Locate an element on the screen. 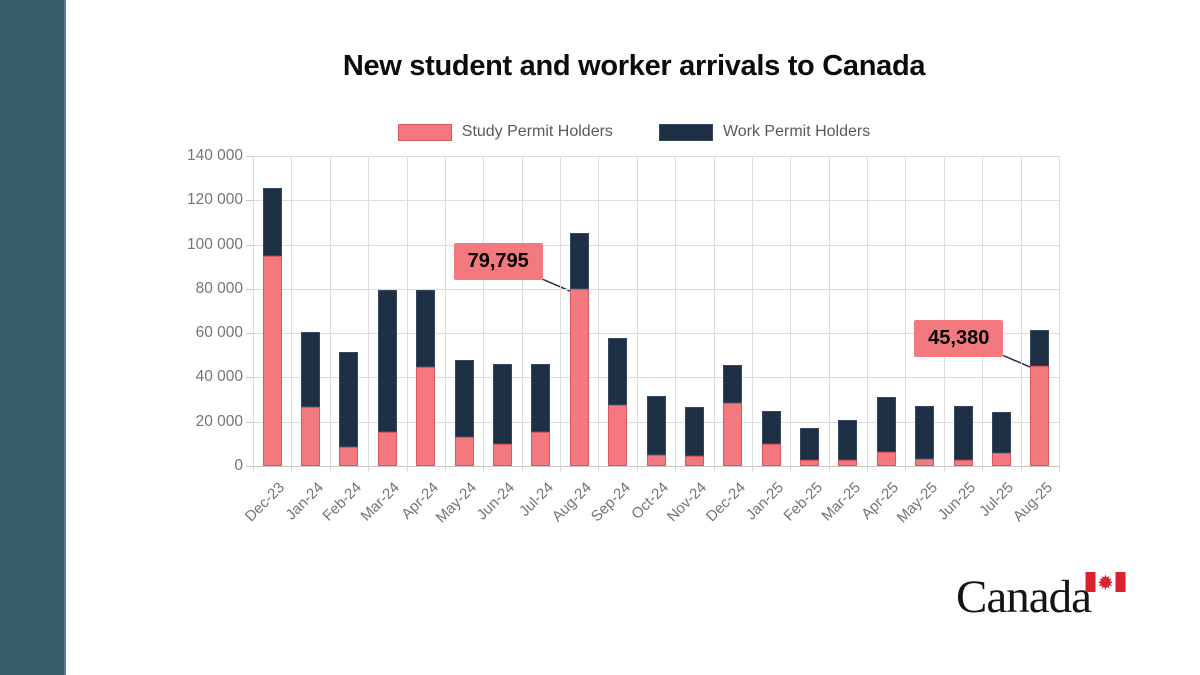 The width and height of the screenshot is (1200, 675). y-axis-tick-label: 120 000 is located at coordinates (214, 200).